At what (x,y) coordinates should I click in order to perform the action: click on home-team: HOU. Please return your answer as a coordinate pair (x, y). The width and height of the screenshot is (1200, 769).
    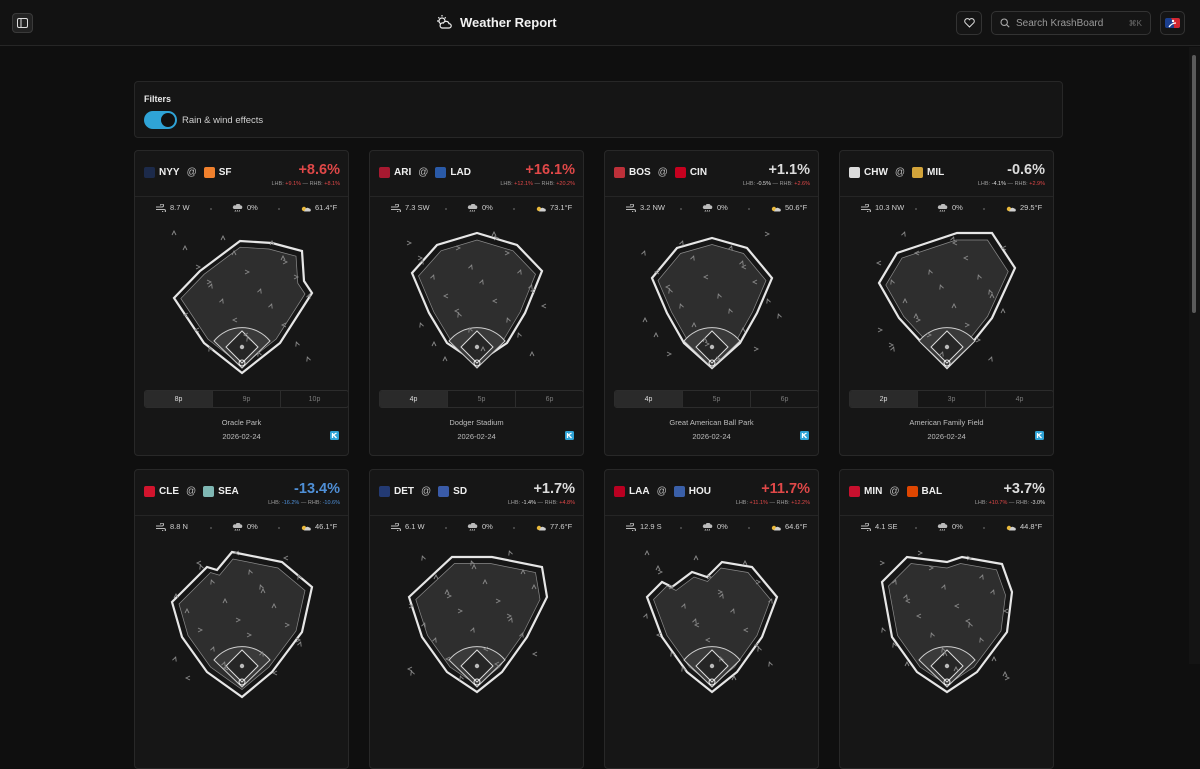
    Looking at the image, I should click on (699, 491).